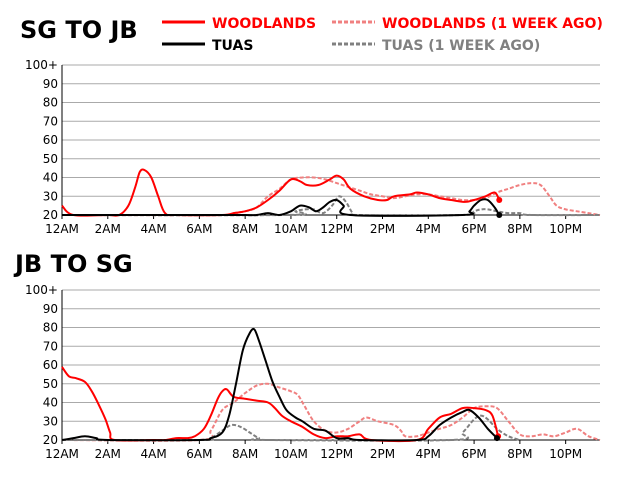 The image size is (640, 480). I want to click on legend-label-woodlands-1-week-ago: WOODLANDS (1 WEEK AGO), so click(492, 24).